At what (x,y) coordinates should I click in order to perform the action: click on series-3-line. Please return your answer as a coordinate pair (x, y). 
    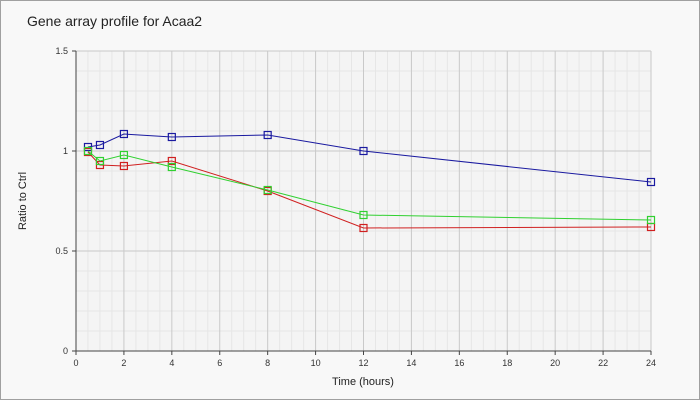
    Looking at the image, I should click on (369, 185).